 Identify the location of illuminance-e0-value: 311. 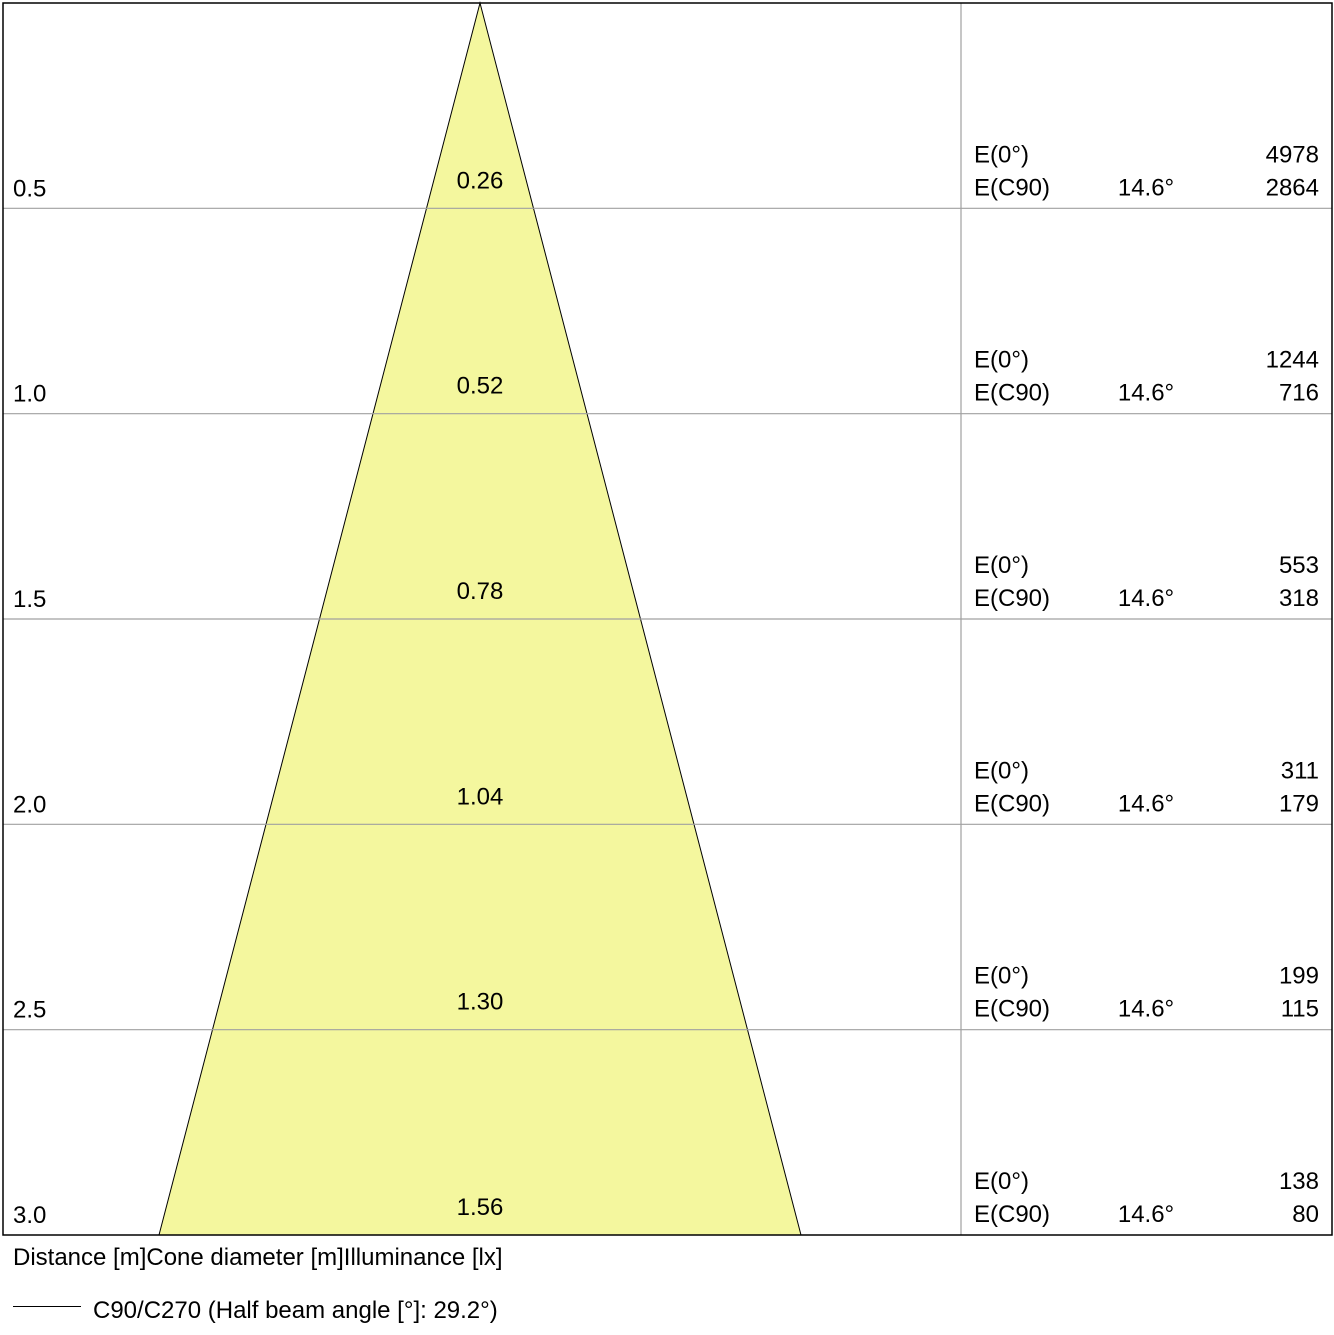
(1300, 770).